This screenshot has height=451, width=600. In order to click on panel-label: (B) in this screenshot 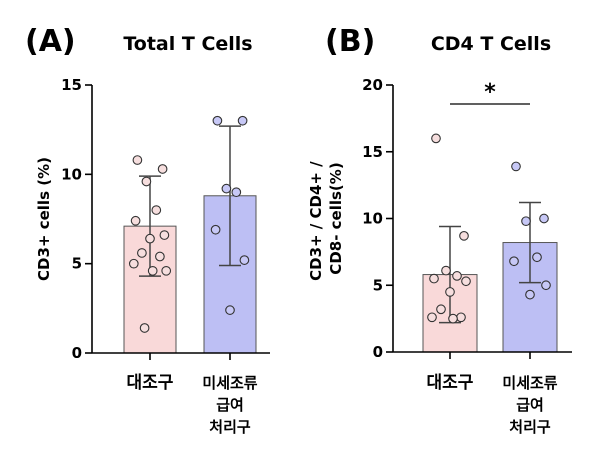, I will do `click(350, 41)`.